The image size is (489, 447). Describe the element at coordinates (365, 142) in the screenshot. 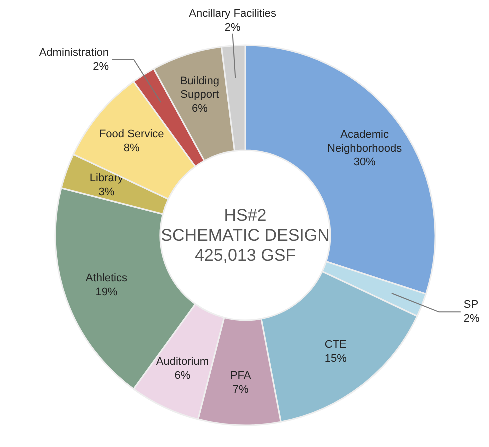

I see `slice-label: Academic Neighborhoods` at that location.